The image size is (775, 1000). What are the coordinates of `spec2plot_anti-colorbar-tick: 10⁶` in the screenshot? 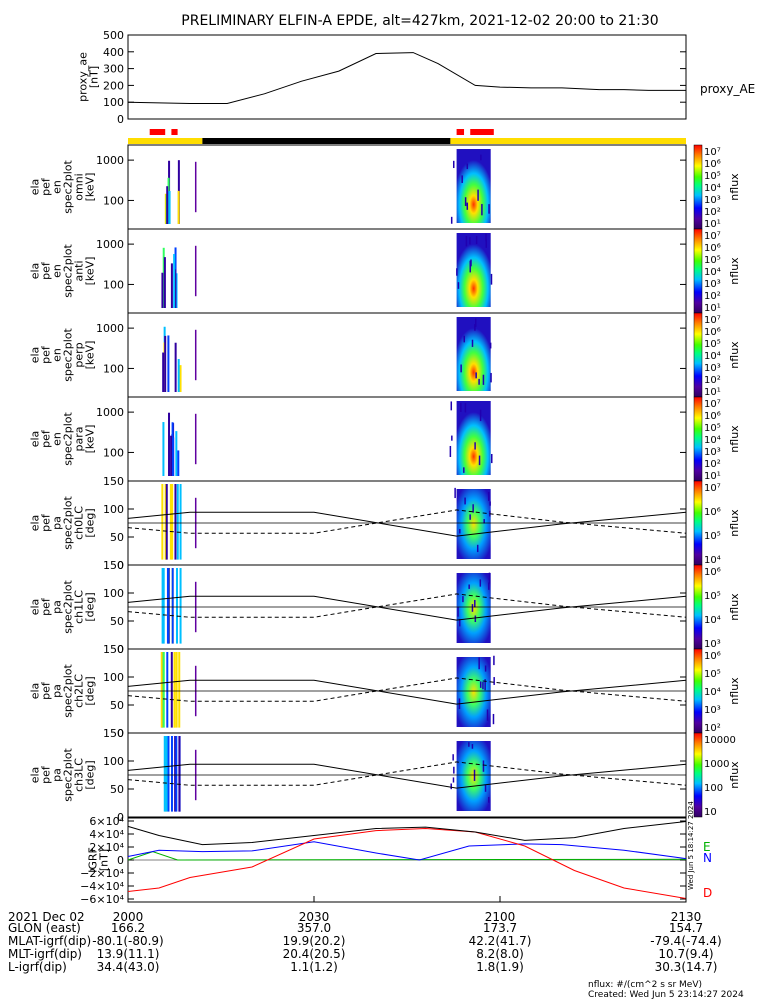 It's located at (712, 248).